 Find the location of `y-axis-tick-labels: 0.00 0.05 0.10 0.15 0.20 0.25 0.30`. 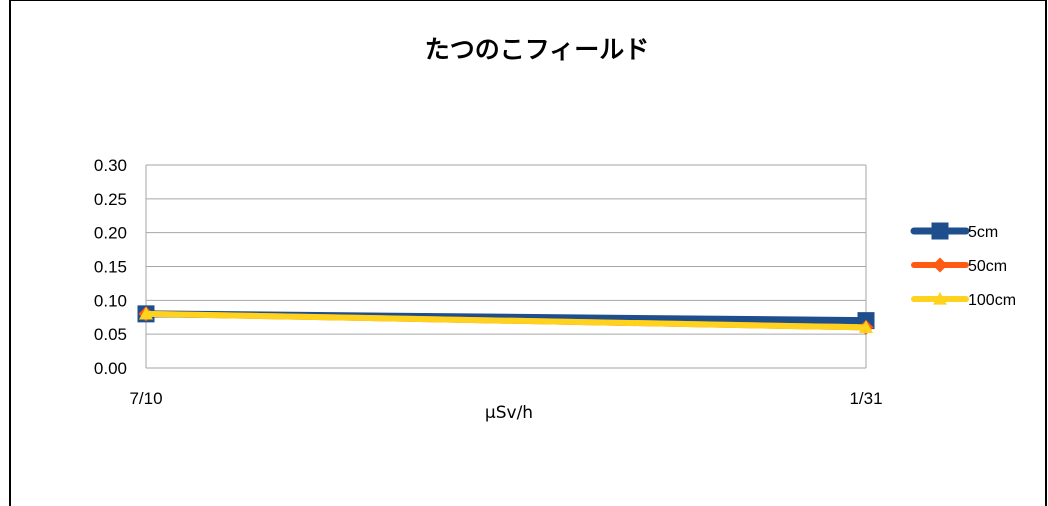

y-axis-tick-labels: 0.00 0.05 0.10 0.15 0.20 0.25 0.30 is located at coordinates (110, 267).